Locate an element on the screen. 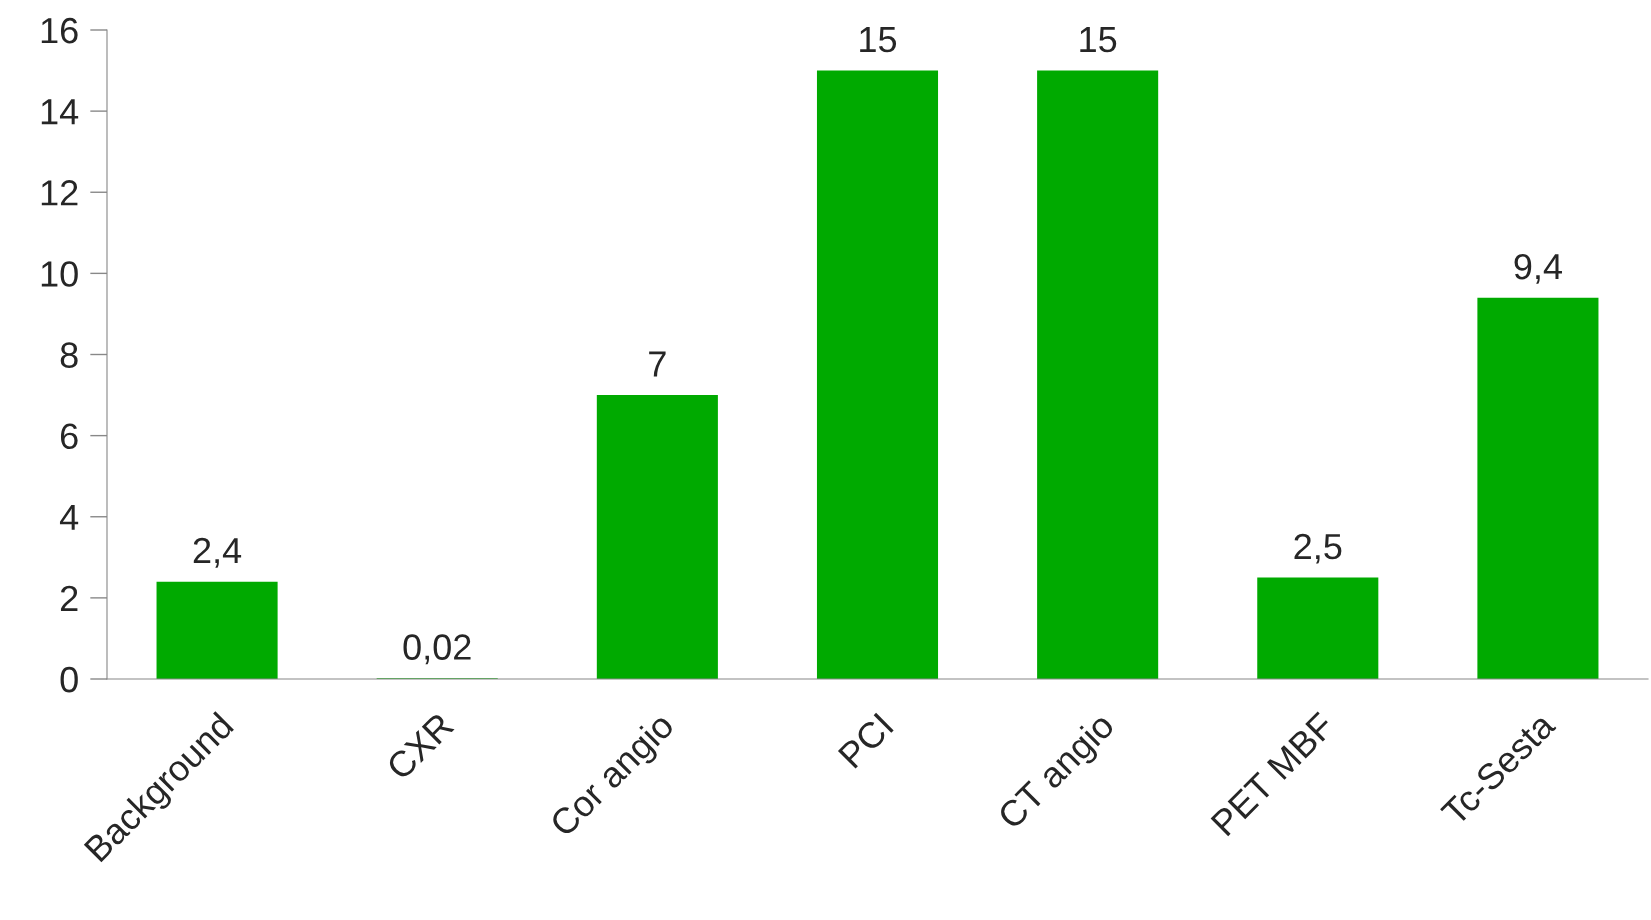 This screenshot has height=920, width=1651. y-tick-label: 2 is located at coordinates (69, 598).